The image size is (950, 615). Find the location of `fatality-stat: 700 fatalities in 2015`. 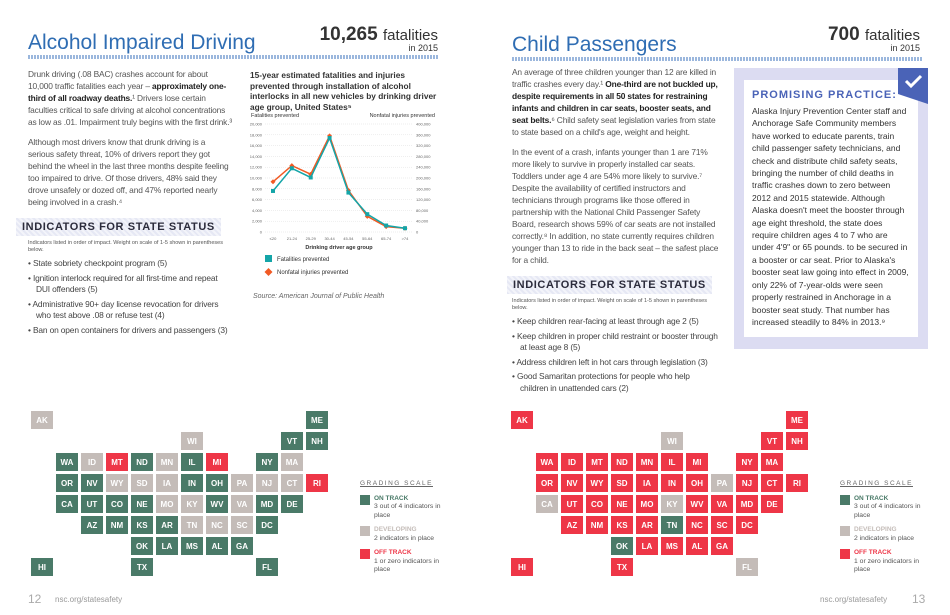

fatality-stat: 700 fatalities in 2015 is located at coordinates (873, 38).